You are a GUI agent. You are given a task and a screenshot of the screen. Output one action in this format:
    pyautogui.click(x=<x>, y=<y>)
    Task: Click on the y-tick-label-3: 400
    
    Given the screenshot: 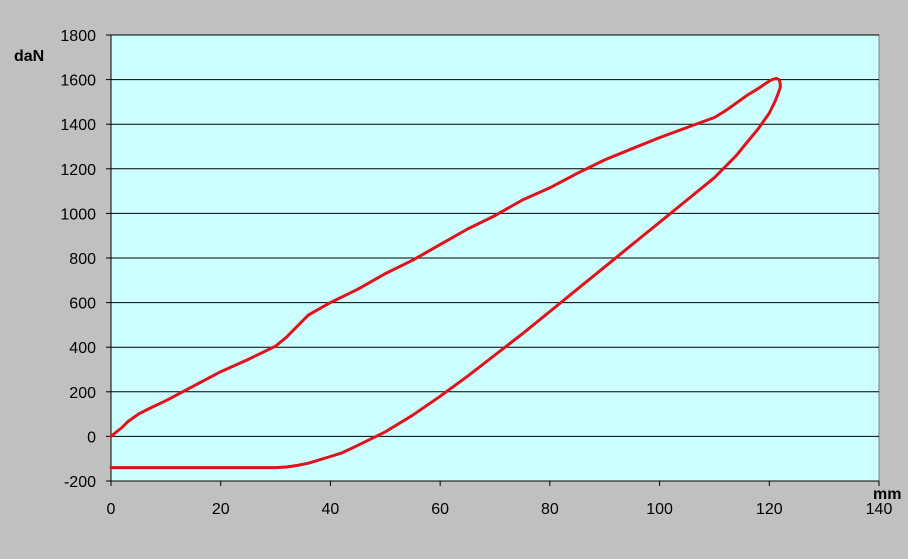 What is the action you would take?
    pyautogui.click(x=82, y=348)
    